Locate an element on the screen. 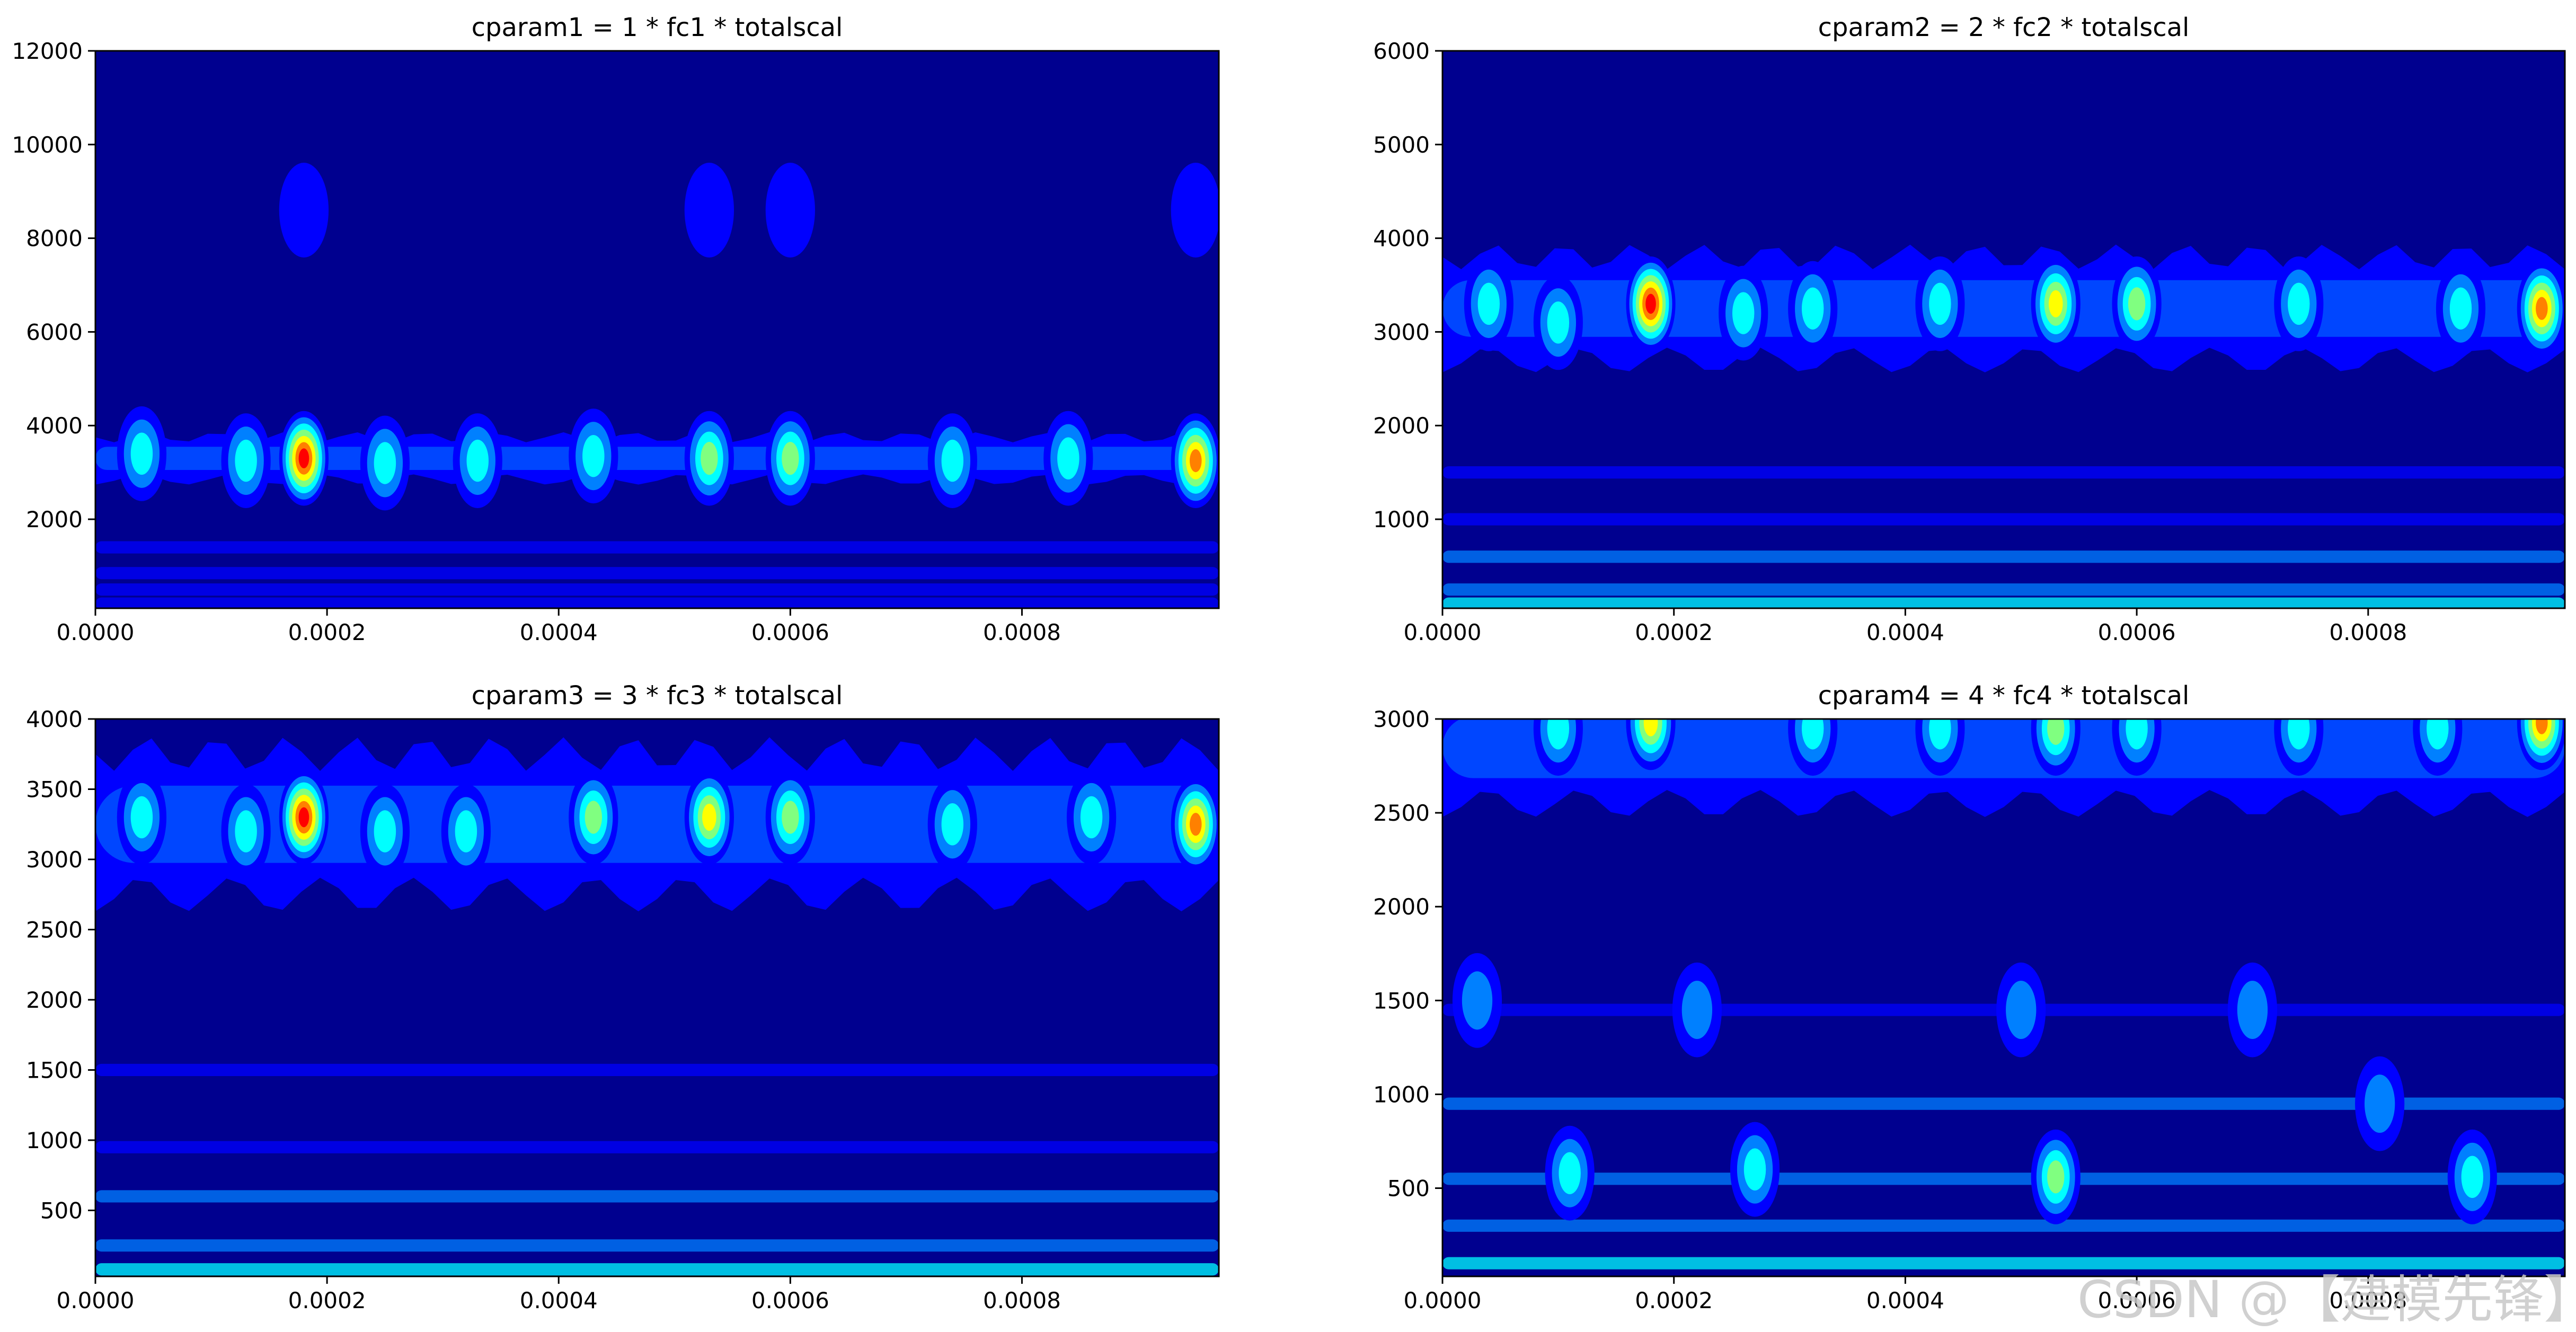 Image resolution: width=2576 pixels, height=1332 pixels. y-tick-label: 1000 is located at coordinates (1401, 519).